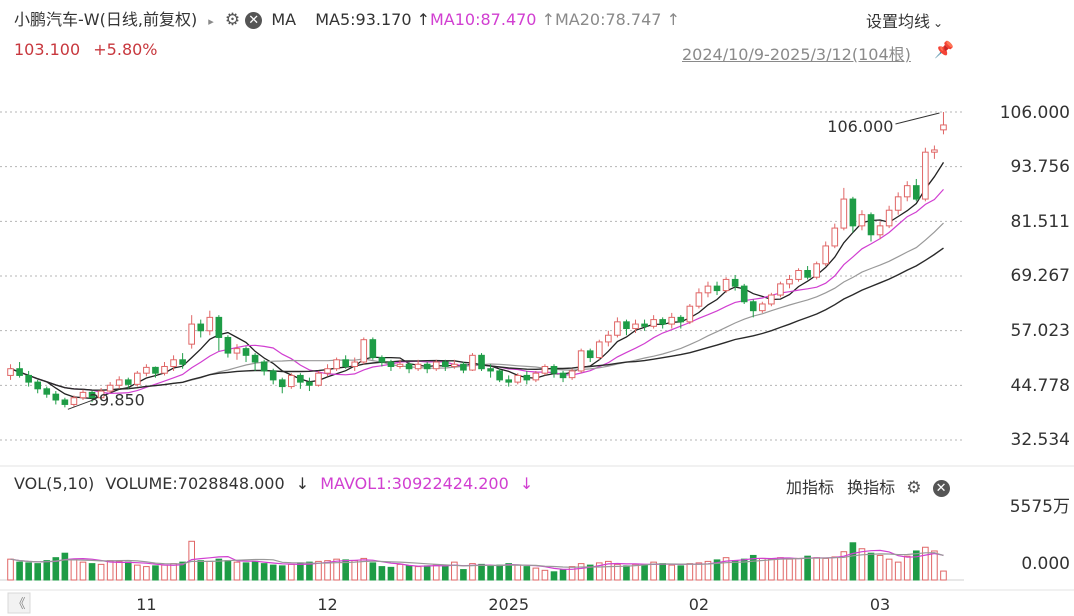 The height and width of the screenshot is (616, 1074). I want to click on mavol1-line, so click(477, 559).